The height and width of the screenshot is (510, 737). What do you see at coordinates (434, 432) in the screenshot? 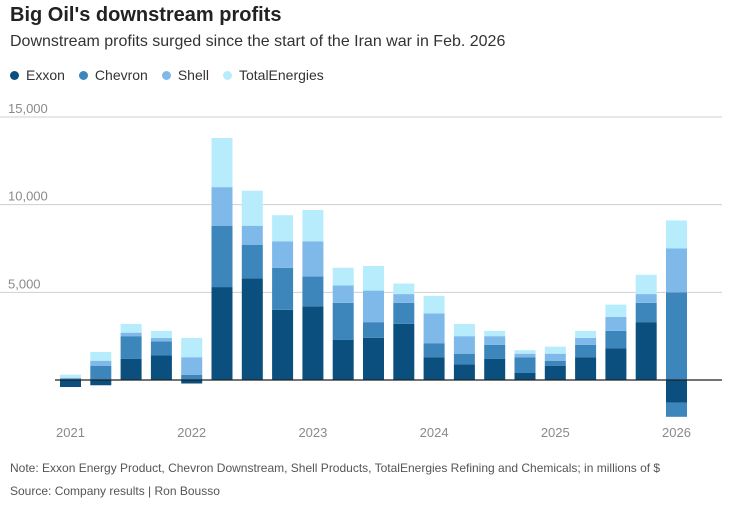
I see `x-tick-label: 2024` at bounding box center [434, 432].